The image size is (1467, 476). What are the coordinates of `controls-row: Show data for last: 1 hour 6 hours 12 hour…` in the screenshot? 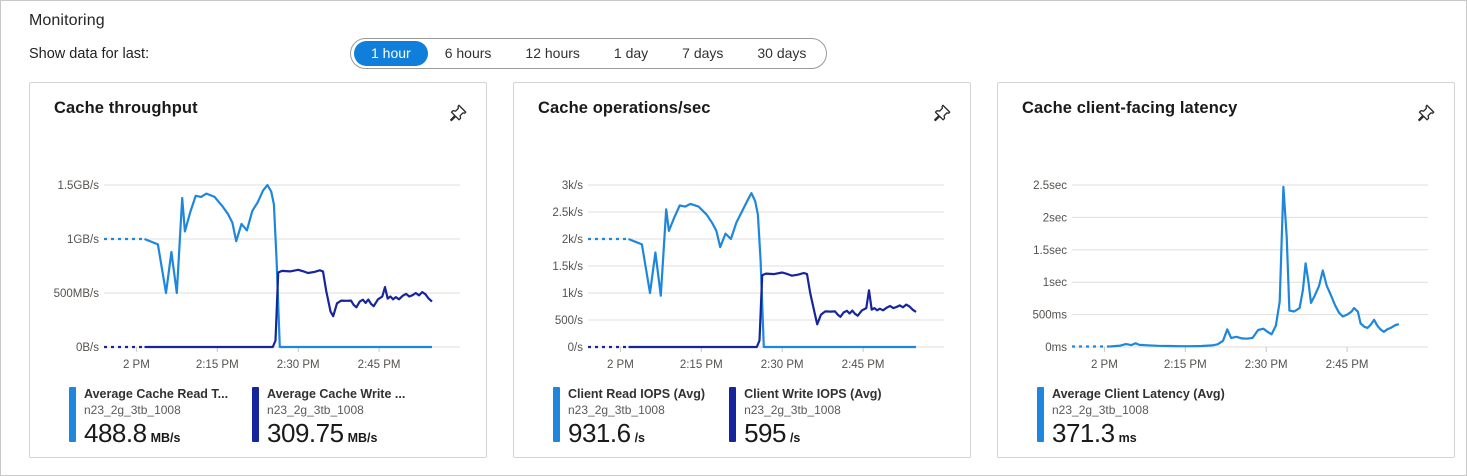 It's located at (733, 53).